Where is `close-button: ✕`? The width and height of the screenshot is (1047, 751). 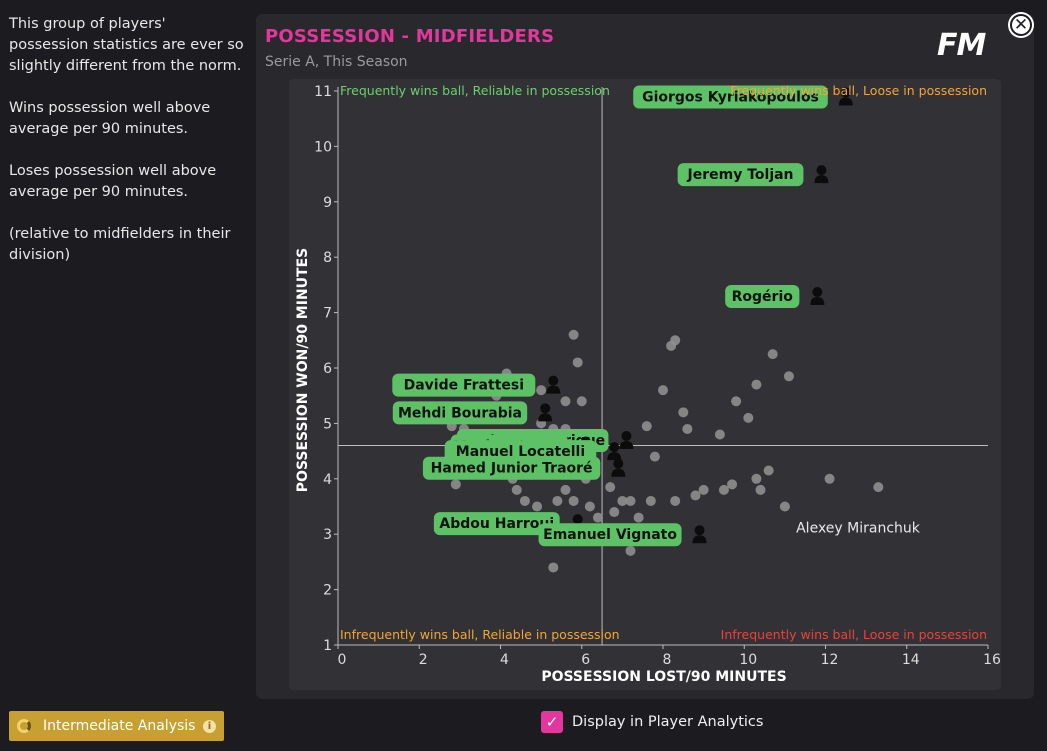 close-button: ✕ is located at coordinates (1021, 25).